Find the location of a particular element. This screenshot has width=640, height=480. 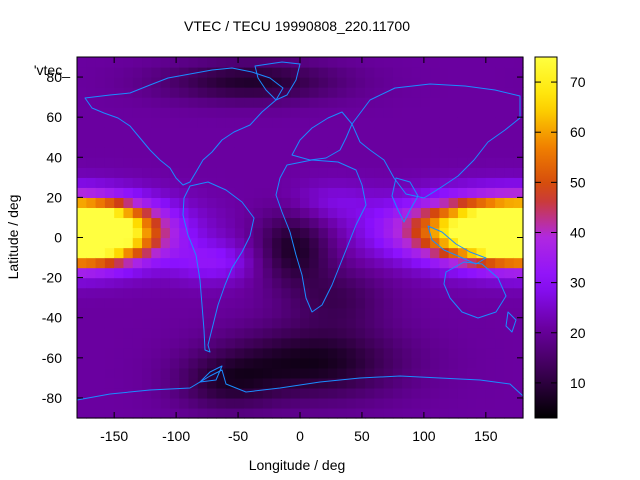

coastline-indonesia is located at coordinates (457, 245).